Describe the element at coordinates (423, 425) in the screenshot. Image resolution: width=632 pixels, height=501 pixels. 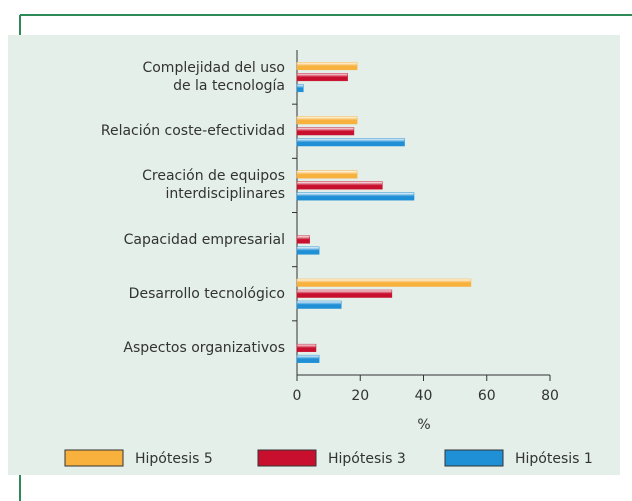
I see `x-axis-label: %` at that location.